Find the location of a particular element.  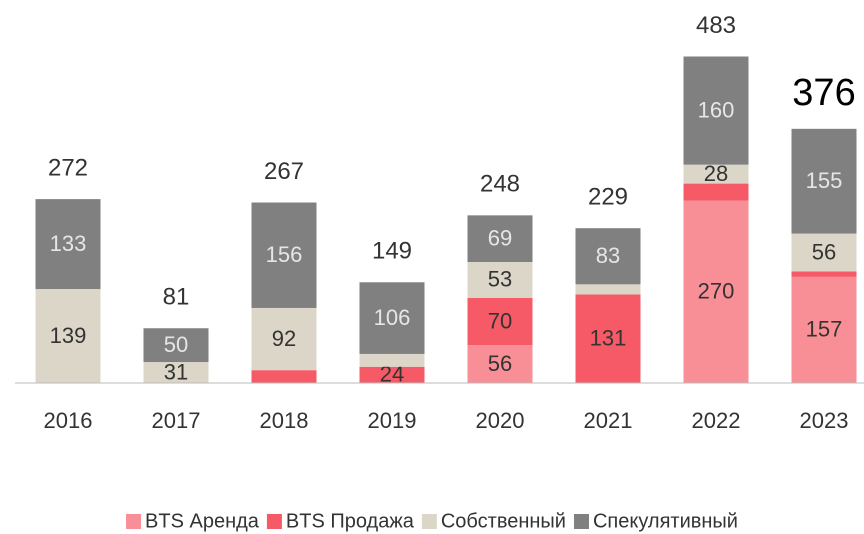

x-tick-label: 2017 is located at coordinates (176, 420).